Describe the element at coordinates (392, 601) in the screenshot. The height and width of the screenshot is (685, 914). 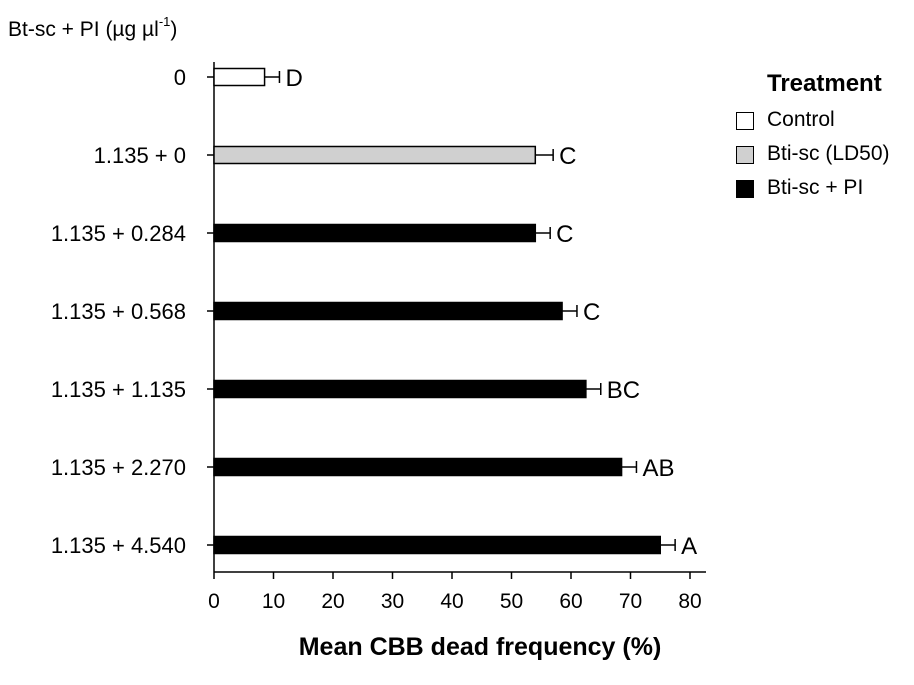
I see `x-tick-label: 30` at that location.